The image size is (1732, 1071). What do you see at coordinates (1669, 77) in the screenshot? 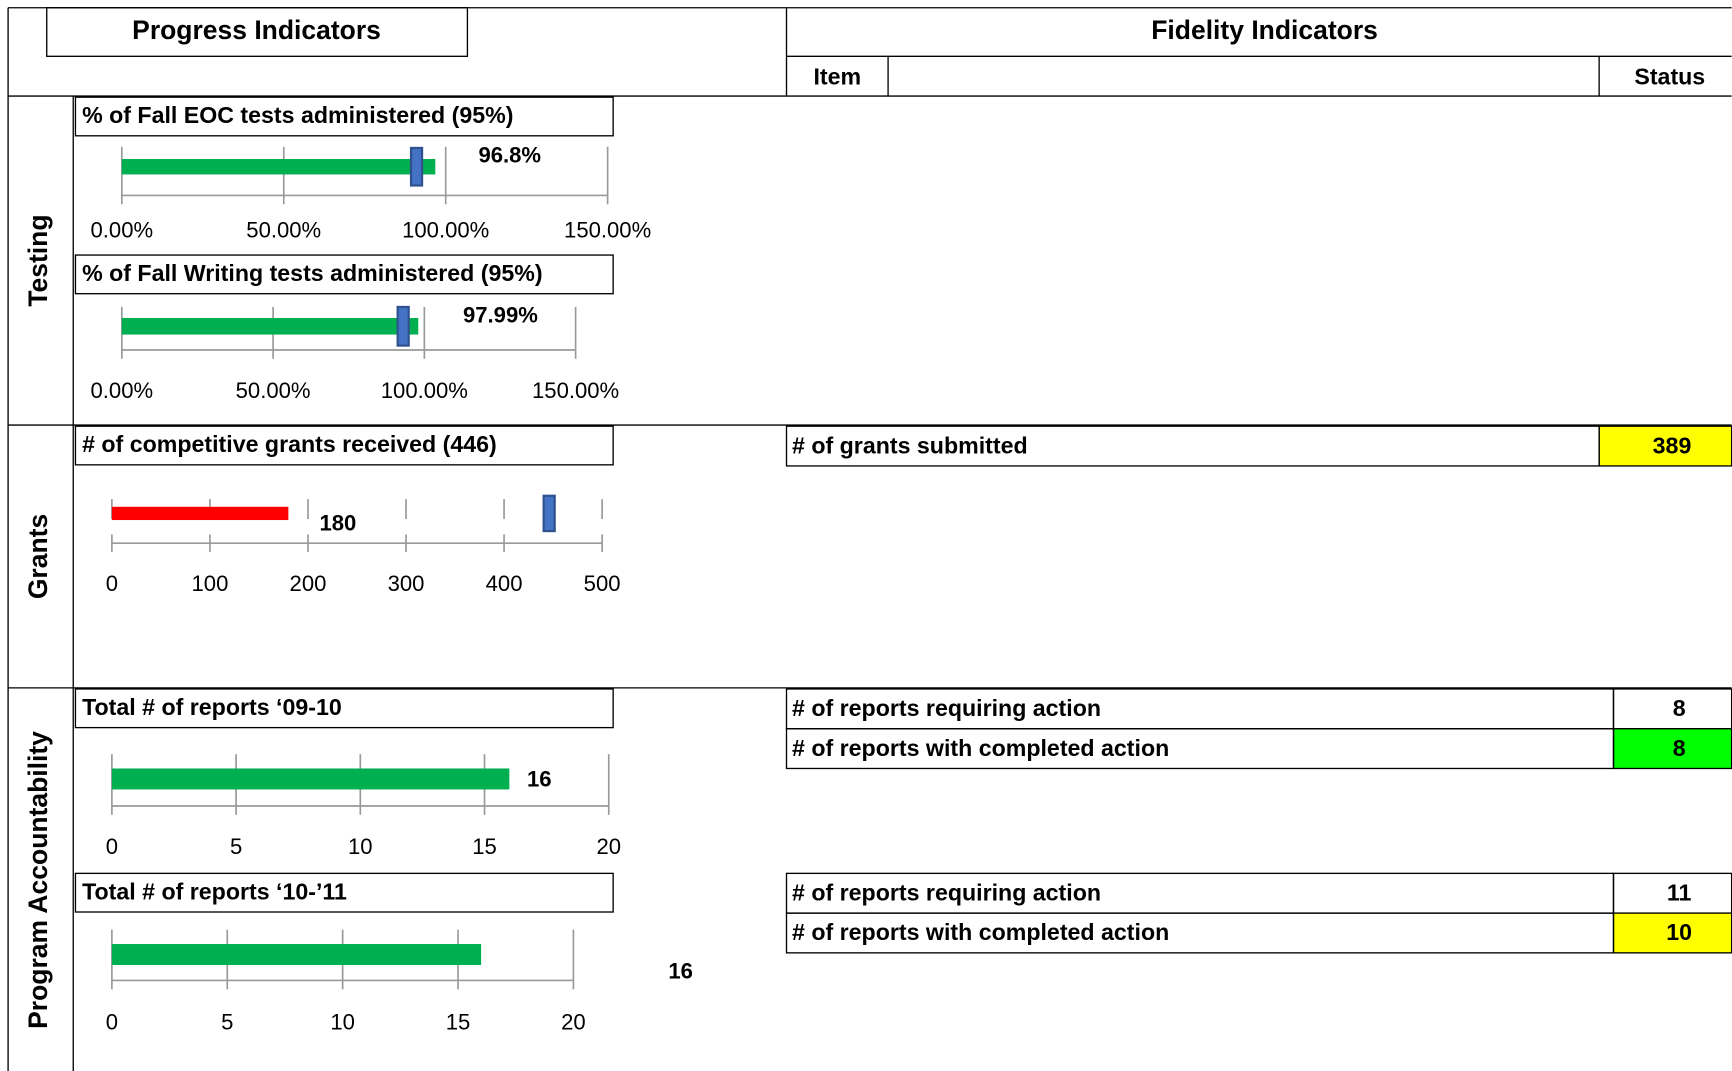
I see `status-header: Status` at bounding box center [1669, 77].